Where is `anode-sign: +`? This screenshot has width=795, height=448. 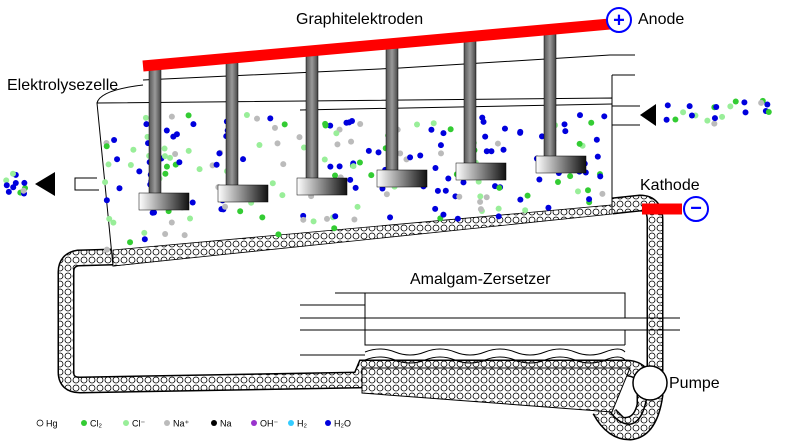 anode-sign: + is located at coordinates (619, 20).